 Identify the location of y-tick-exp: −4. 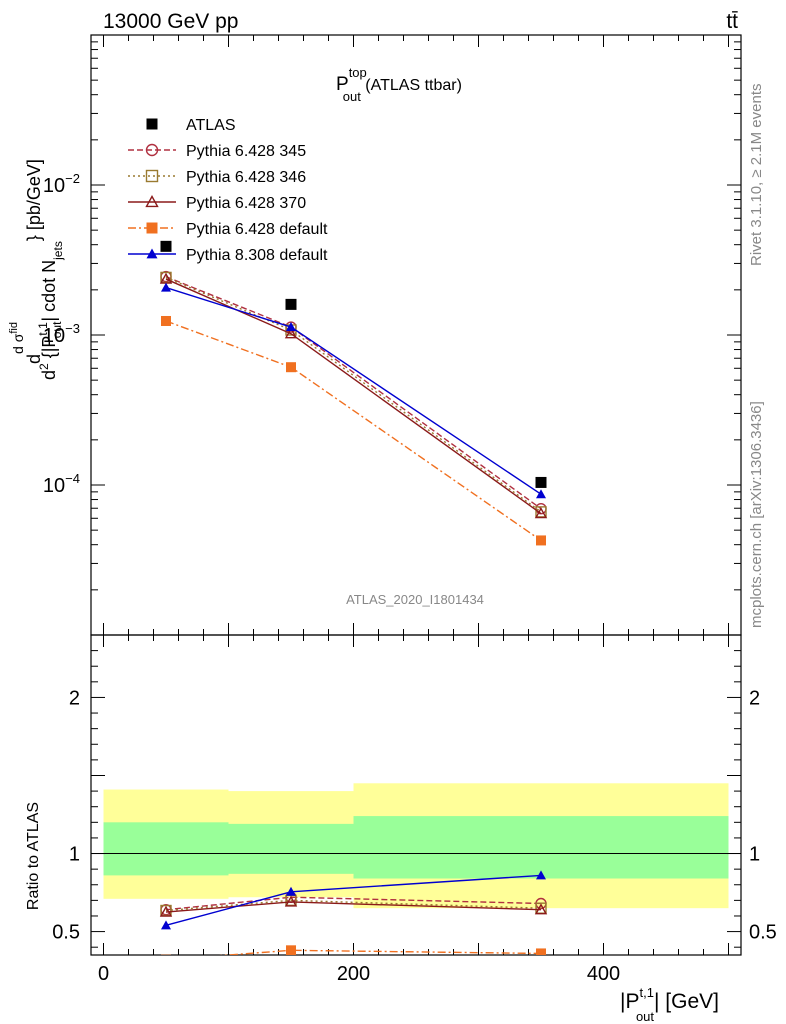
(72, 478).